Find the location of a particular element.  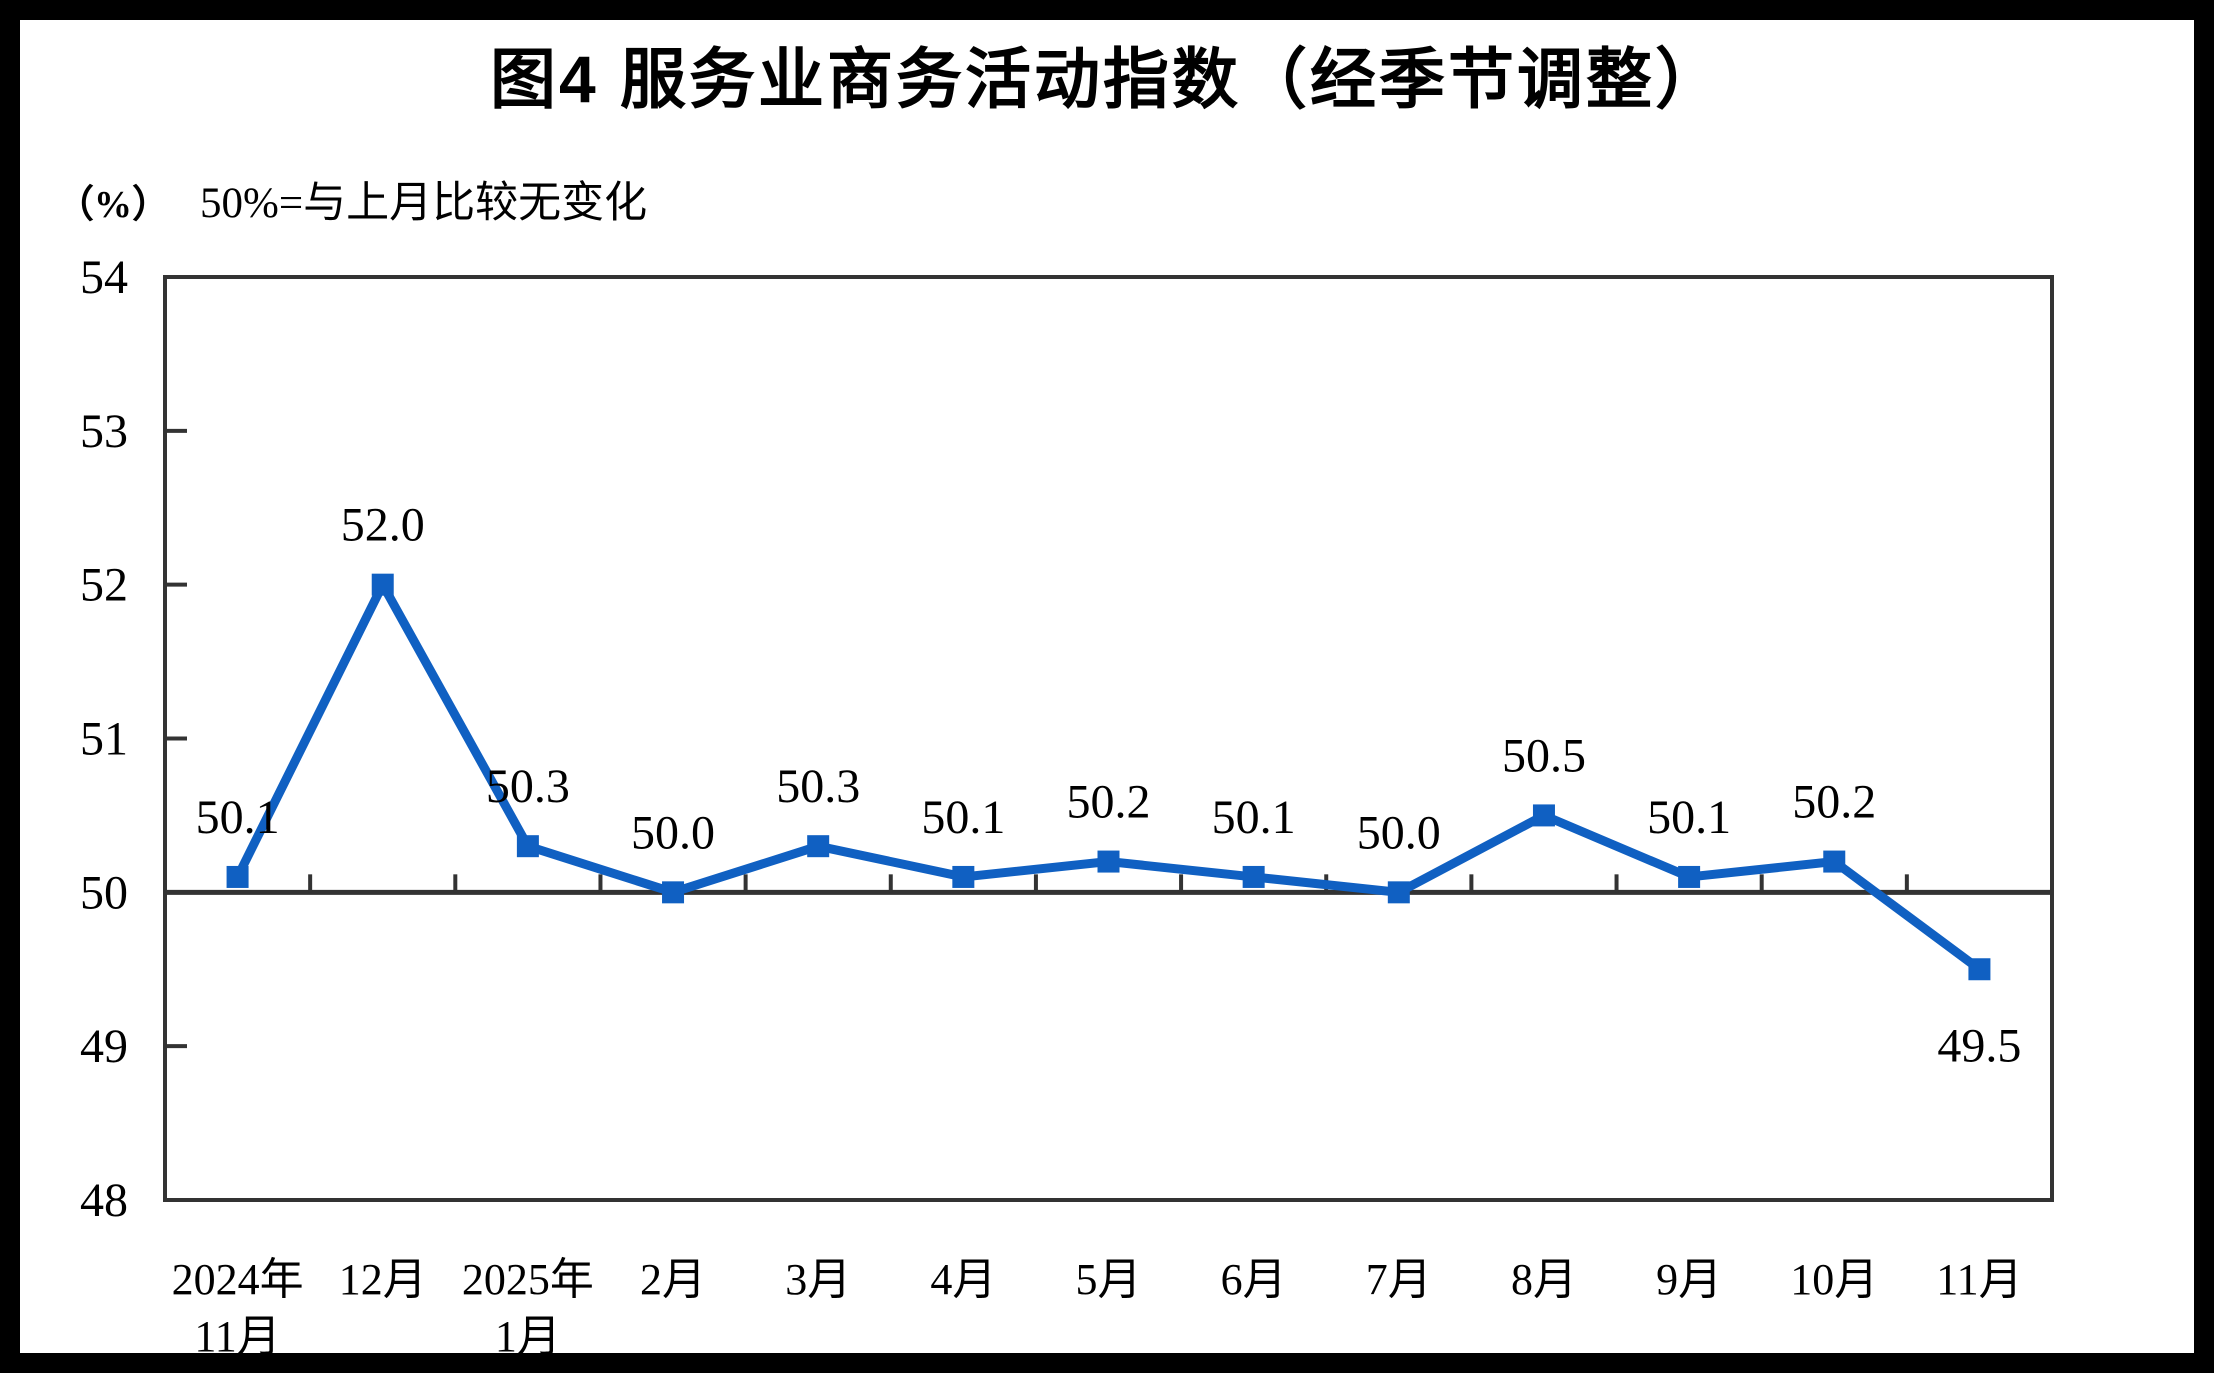

y-tick-label: 50 is located at coordinates (104, 892).